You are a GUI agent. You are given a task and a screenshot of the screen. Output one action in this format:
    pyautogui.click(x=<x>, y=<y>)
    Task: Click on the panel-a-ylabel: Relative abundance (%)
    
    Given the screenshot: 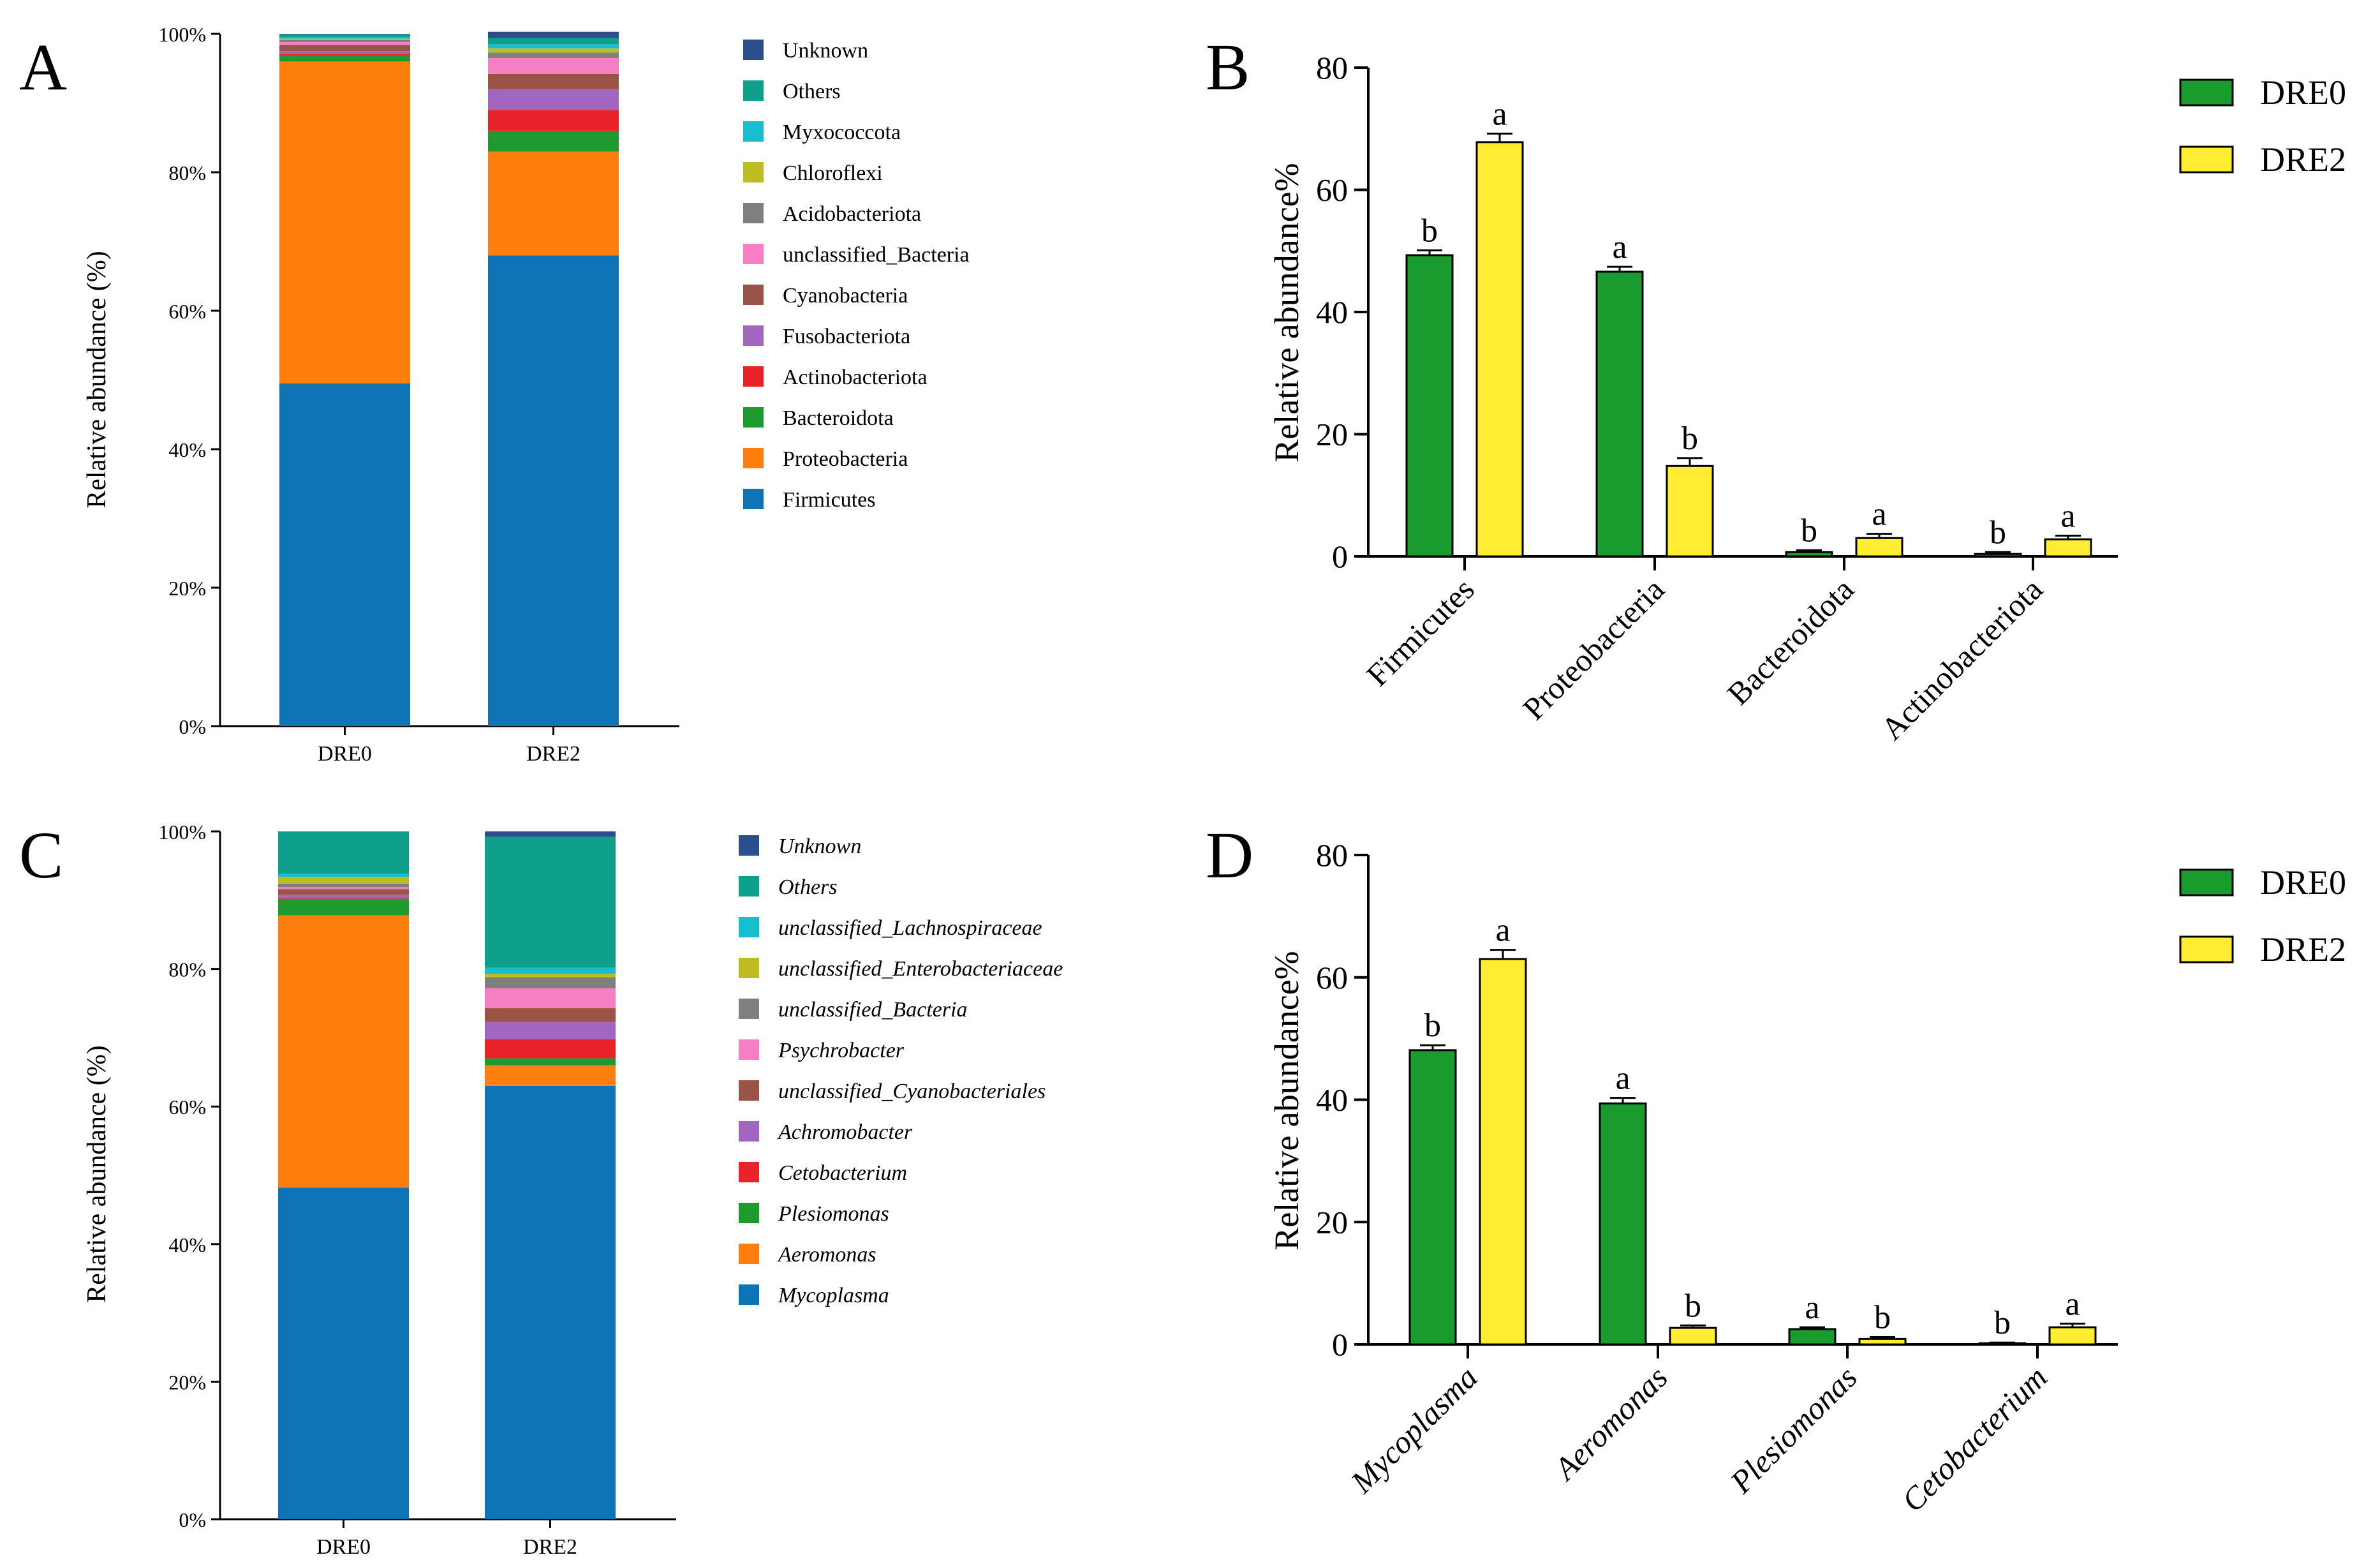 What is the action you would take?
    pyautogui.click(x=97, y=379)
    